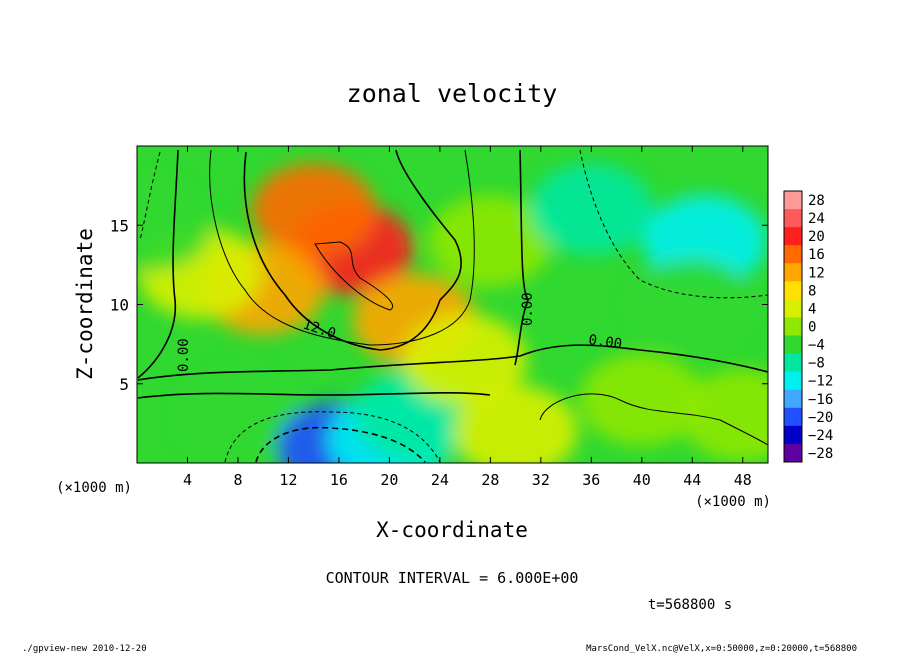 This screenshot has width=904, height=654. I want to click on contour-zero-mid, so click(452, 362).